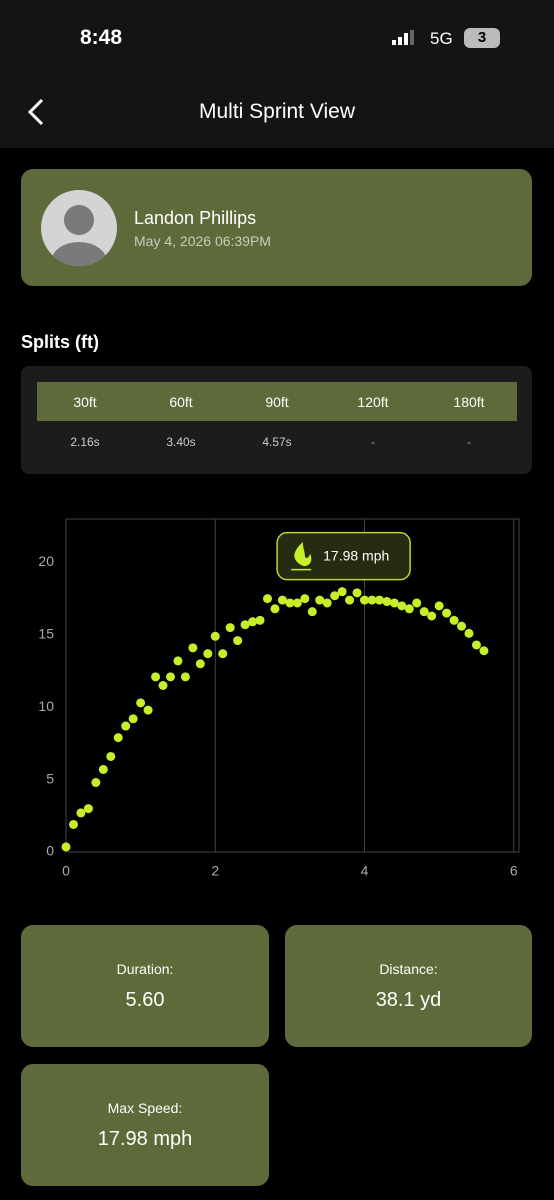  I want to click on y-tick-label: 5, so click(50, 778).